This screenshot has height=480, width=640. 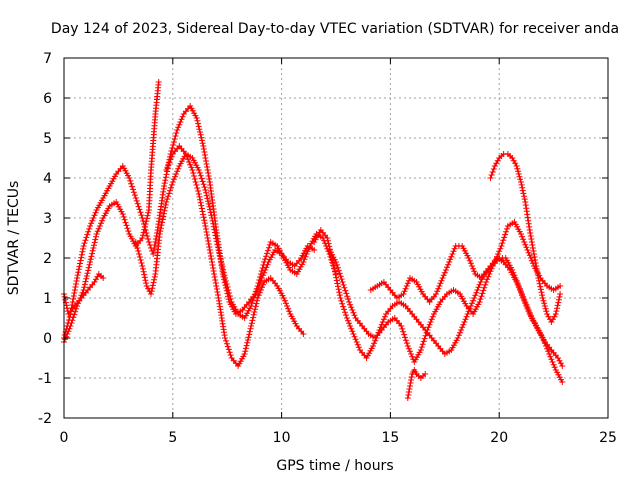 I want to click on x-tick-label: 5, so click(x=172, y=438).